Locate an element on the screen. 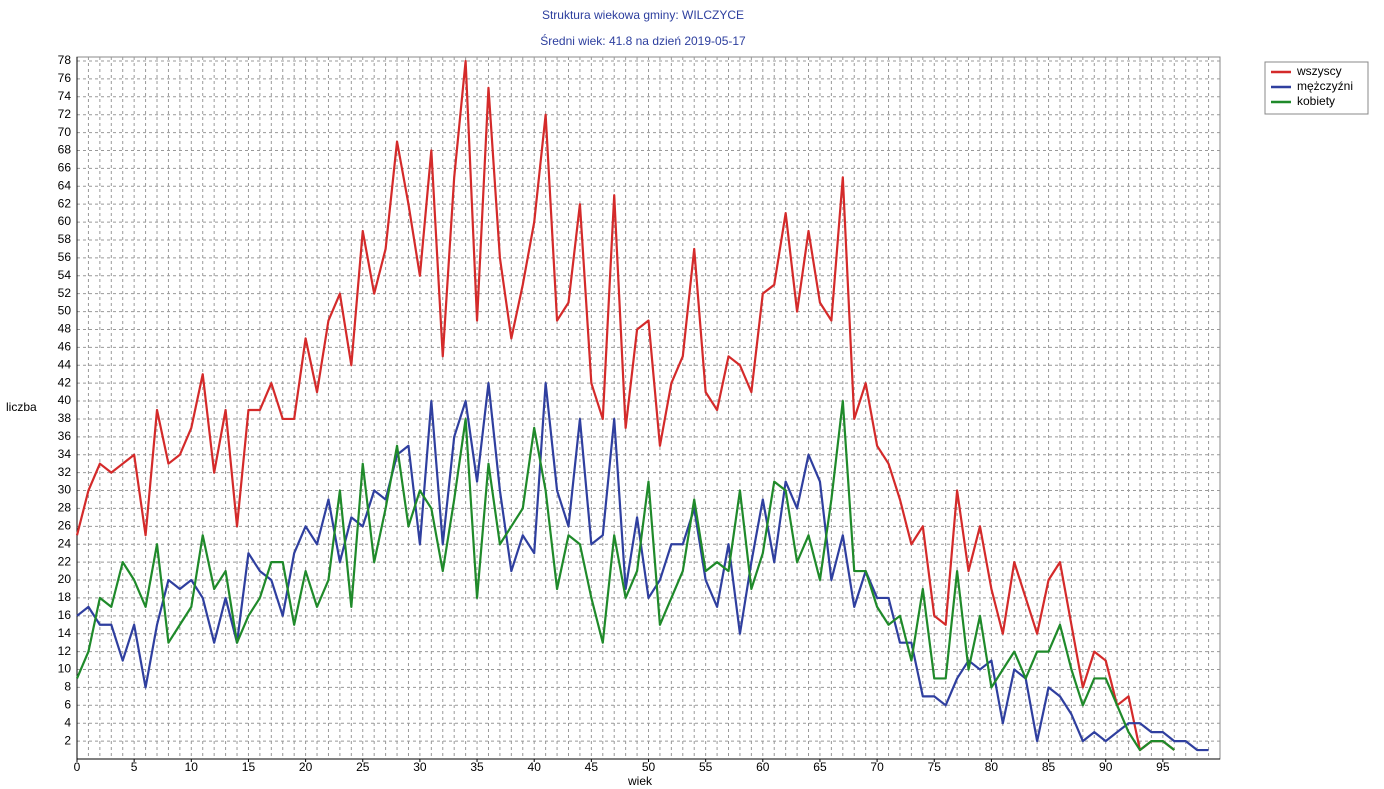 Image resolution: width=1384 pixels, height=789 pixels. y-tick-label: 12 is located at coordinates (65, 651).